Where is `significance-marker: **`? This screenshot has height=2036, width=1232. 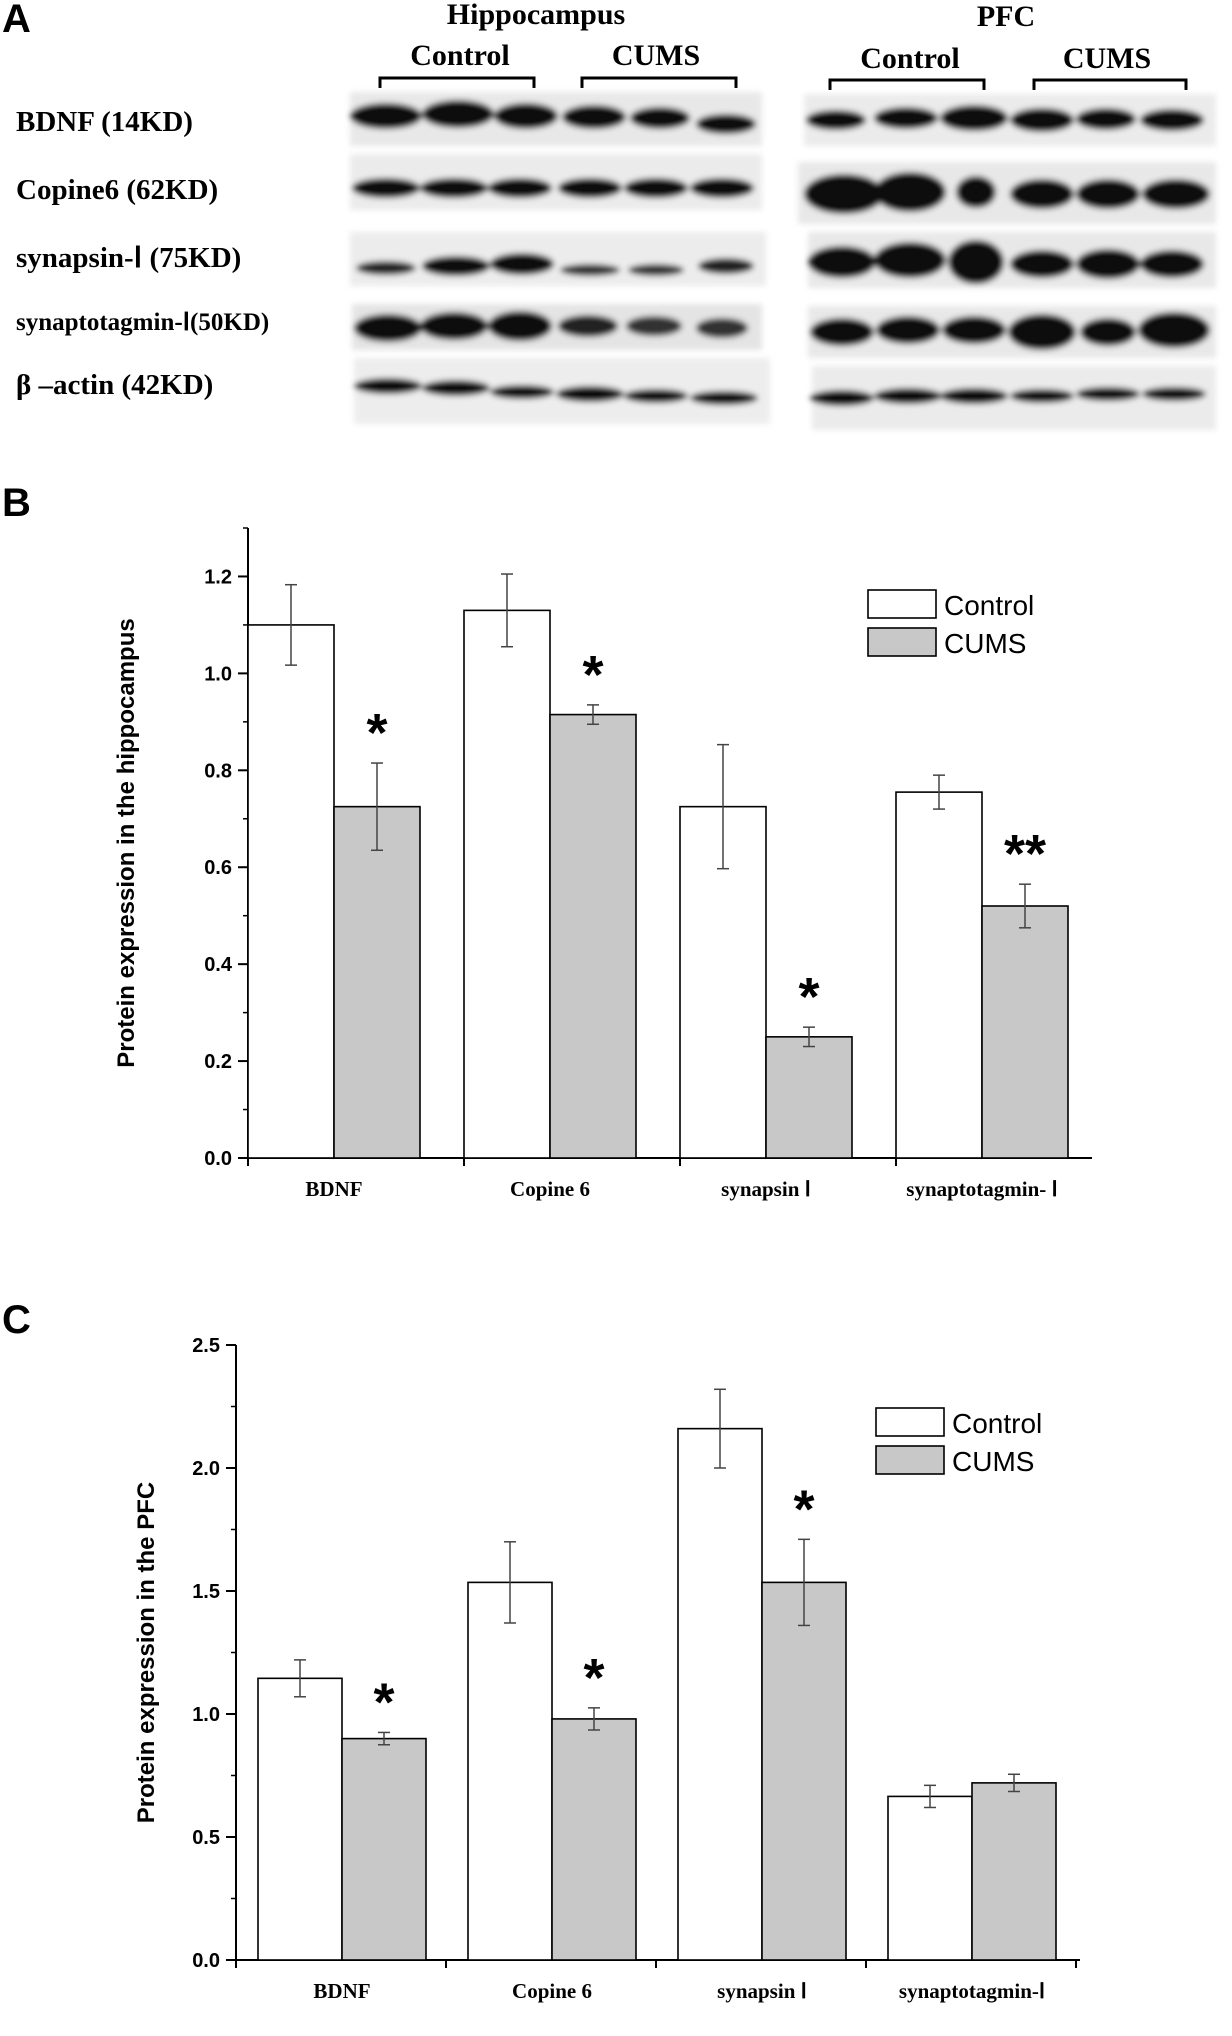 significance-marker: ** is located at coordinates (1025, 854).